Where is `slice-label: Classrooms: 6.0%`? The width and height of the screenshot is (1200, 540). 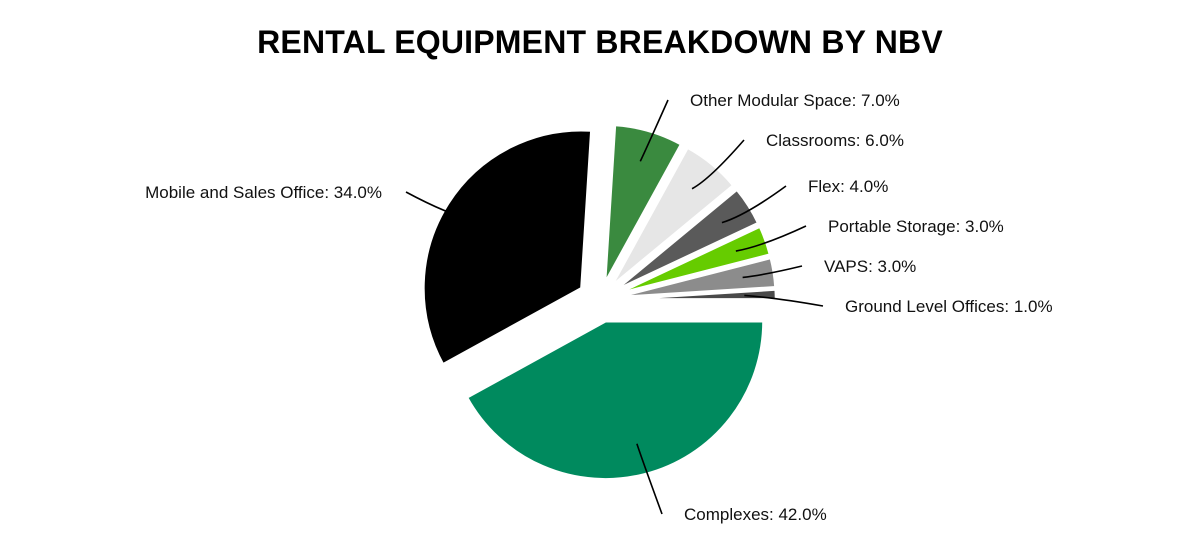
slice-label: Classrooms: 6.0% is located at coordinates (835, 140).